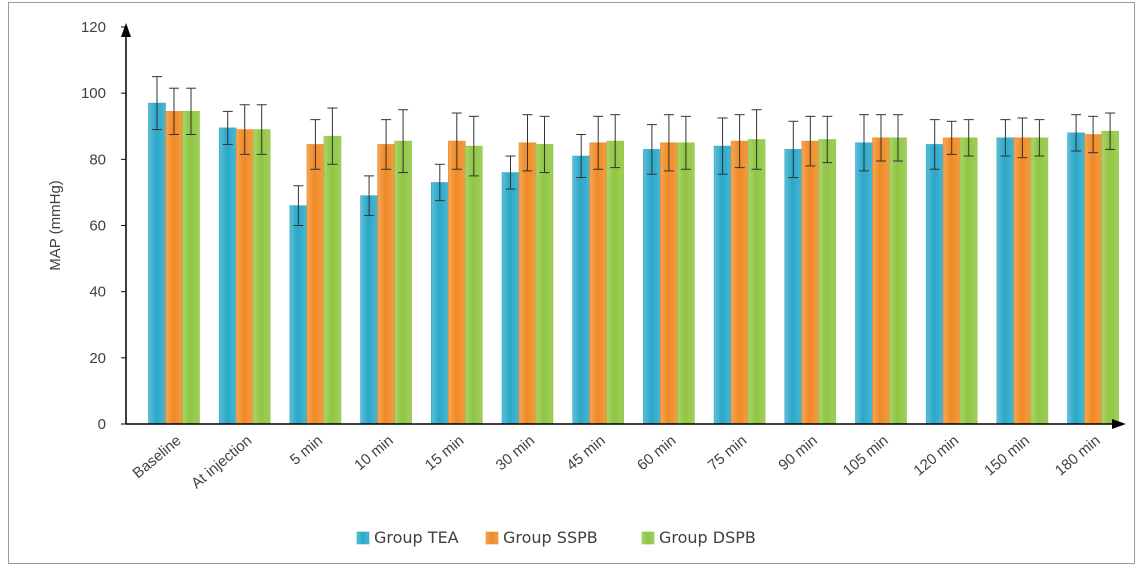 Image resolution: width=1139 pixels, height=569 pixels. Describe the element at coordinates (298, 315) in the screenshot. I see `bar-group-tea-5-min` at that location.